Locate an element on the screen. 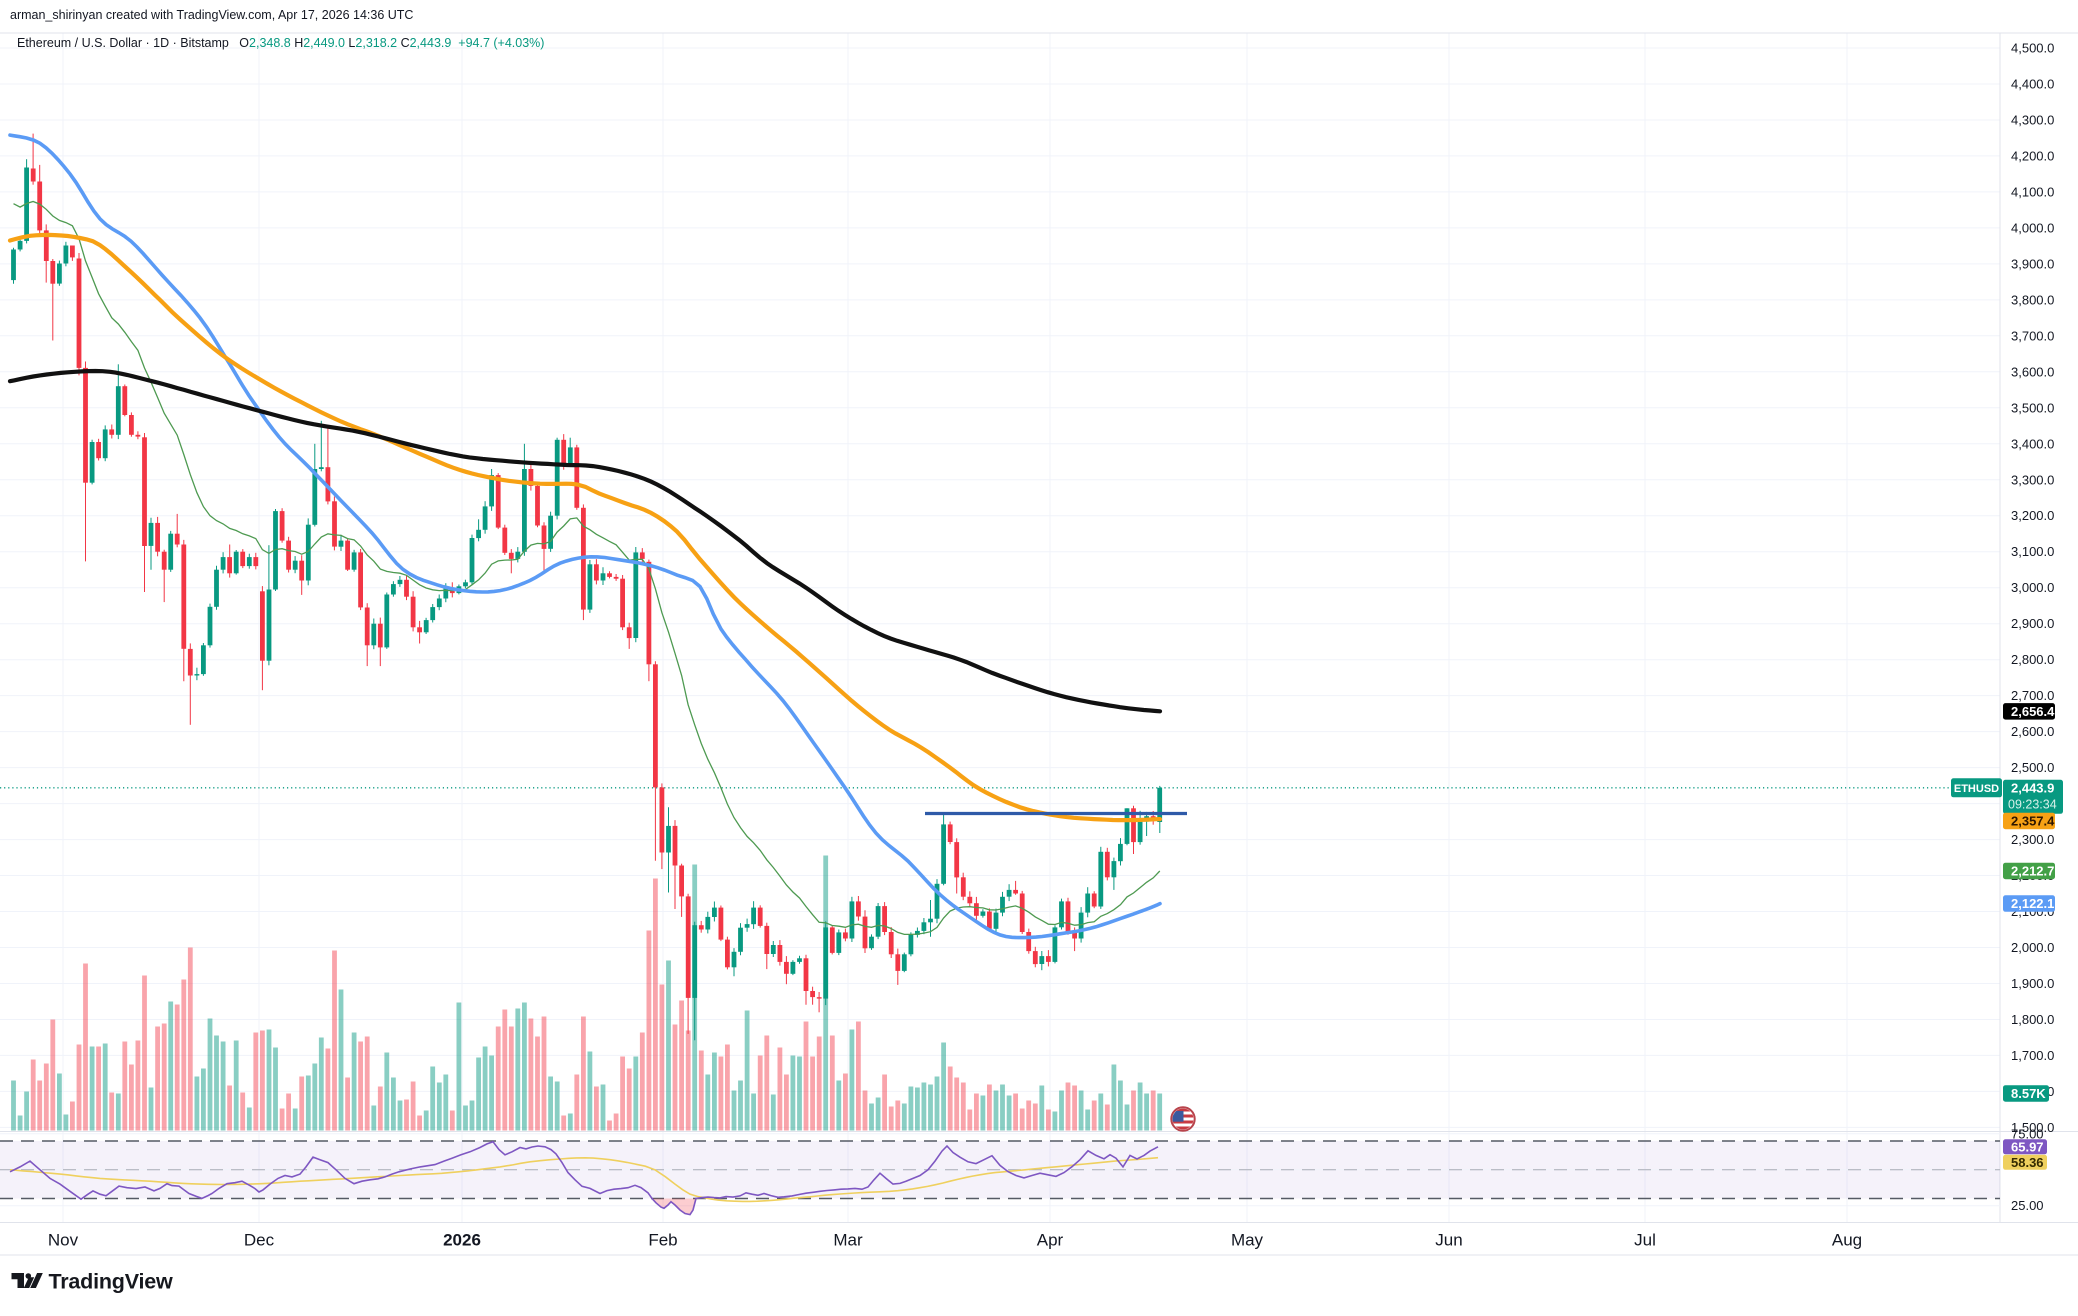 This screenshot has height=1316, width=2078. svg-text: 2,656.4 is located at coordinates (2033, 711).